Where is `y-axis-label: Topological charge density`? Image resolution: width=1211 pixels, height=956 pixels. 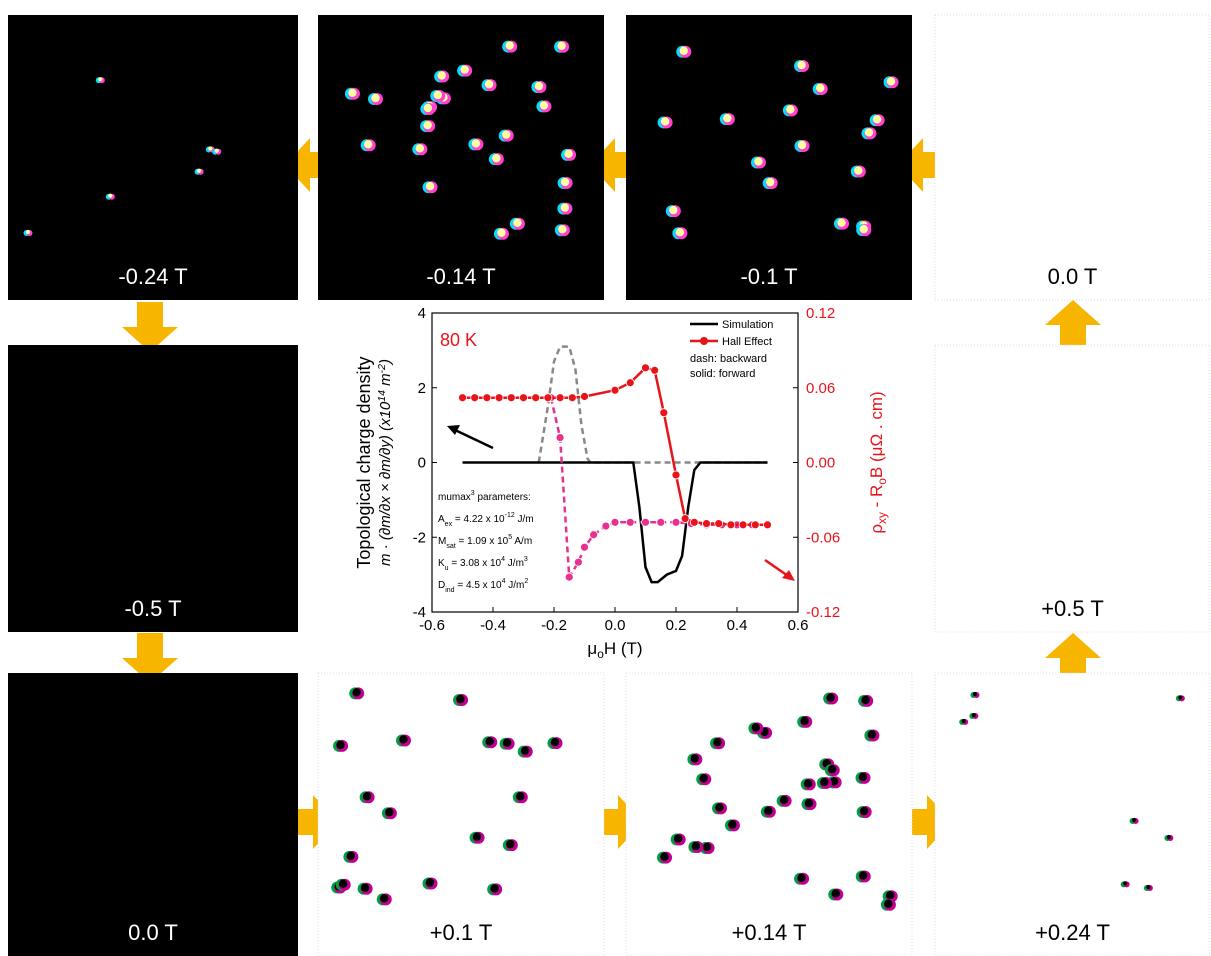 y-axis-label: Topological charge density is located at coordinates (364, 462).